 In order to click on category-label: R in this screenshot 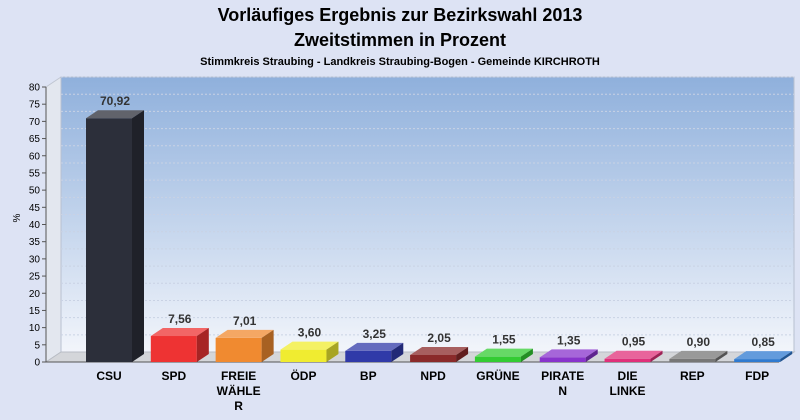, I will do `click(238, 406)`.